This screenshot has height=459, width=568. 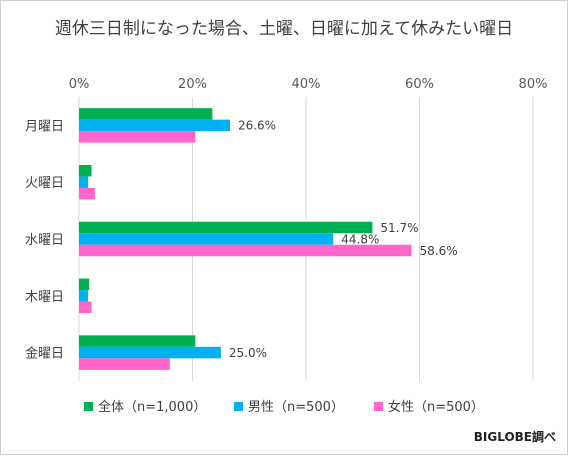 I want to click on data-label: 44.8%, so click(x=360, y=239).